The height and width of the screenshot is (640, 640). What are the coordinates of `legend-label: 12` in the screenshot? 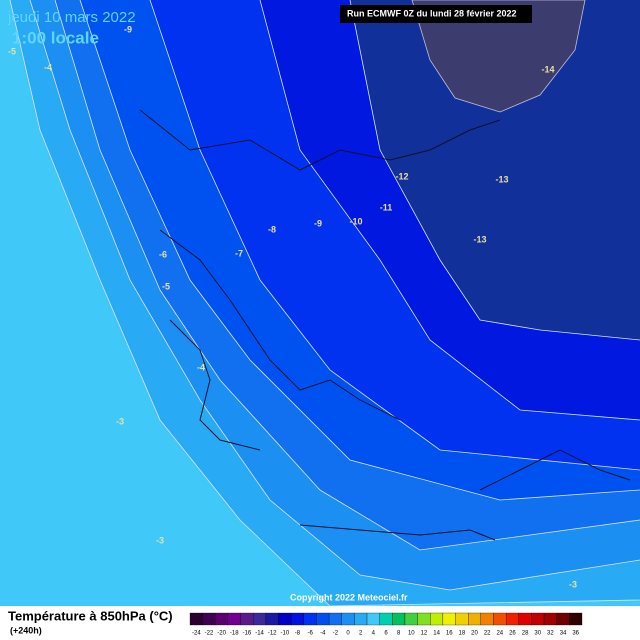 It's located at (424, 634).